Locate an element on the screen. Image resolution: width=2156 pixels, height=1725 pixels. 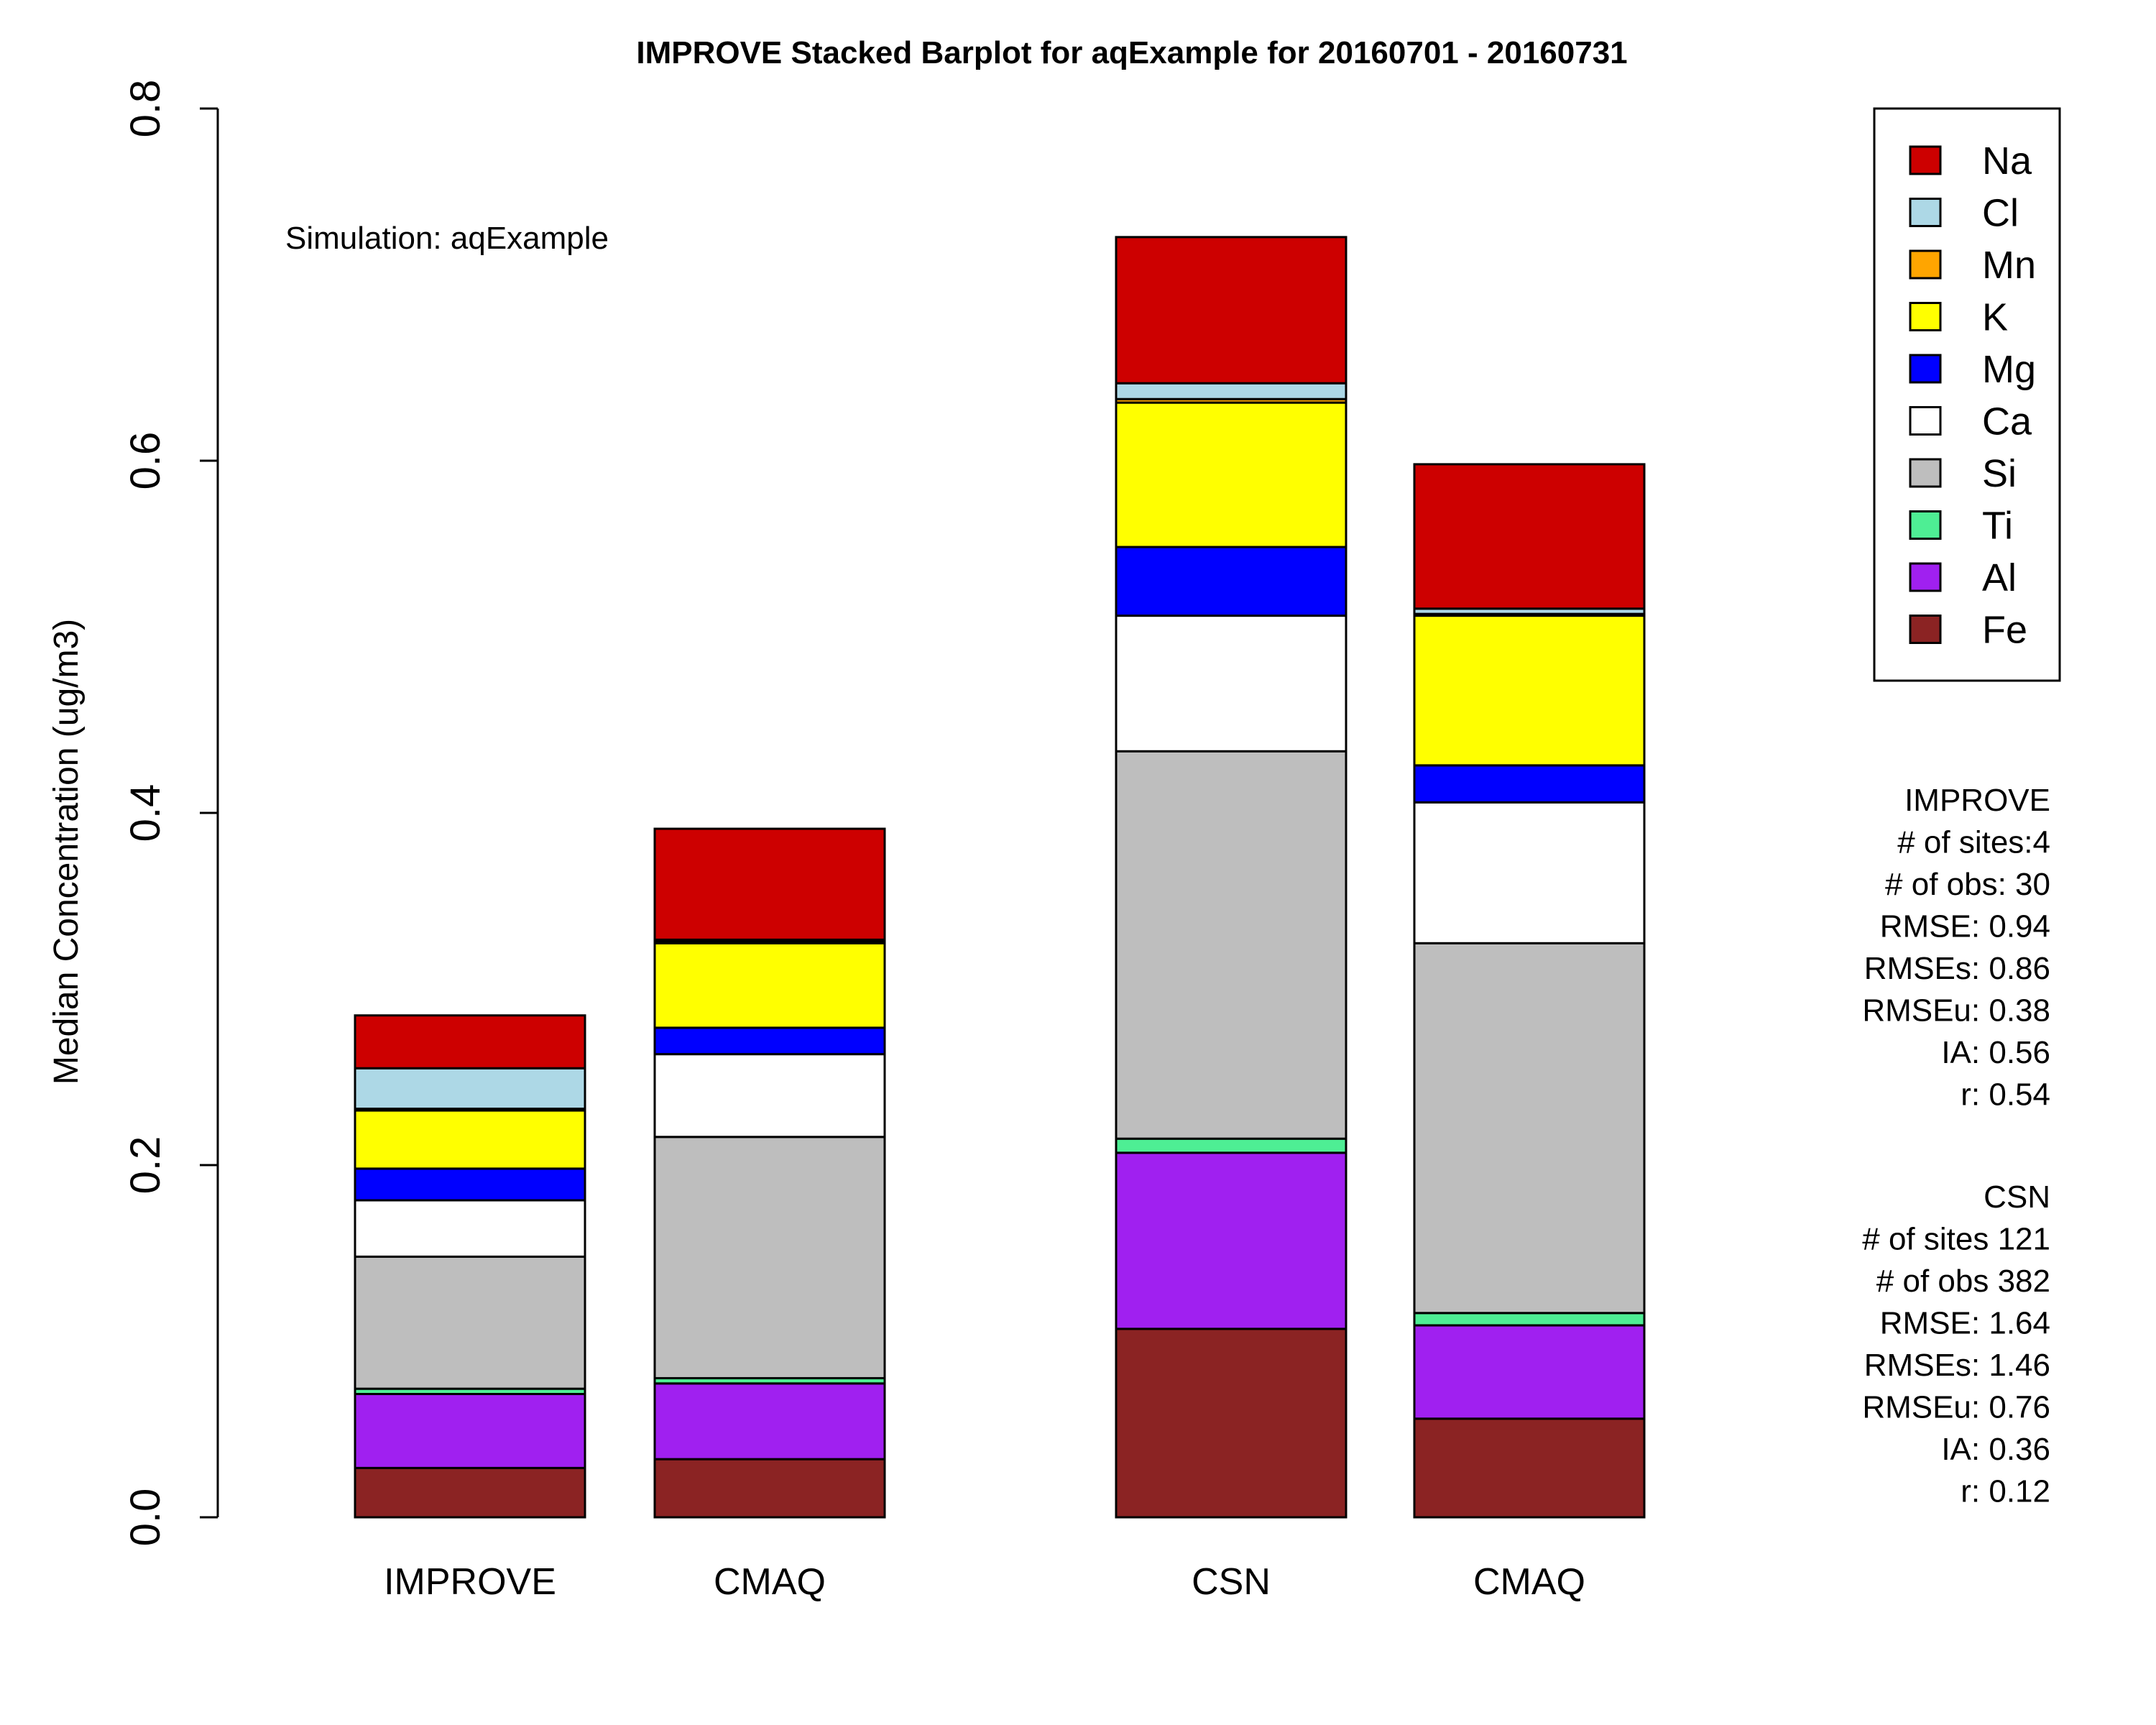
bar-segment-k-csn is located at coordinates (1231, 474).